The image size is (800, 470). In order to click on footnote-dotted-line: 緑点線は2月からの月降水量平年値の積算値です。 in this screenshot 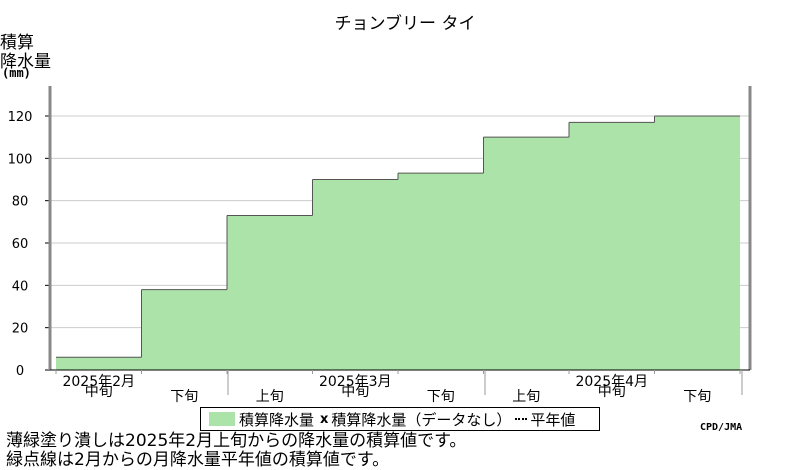, I will do `click(198, 460)`.